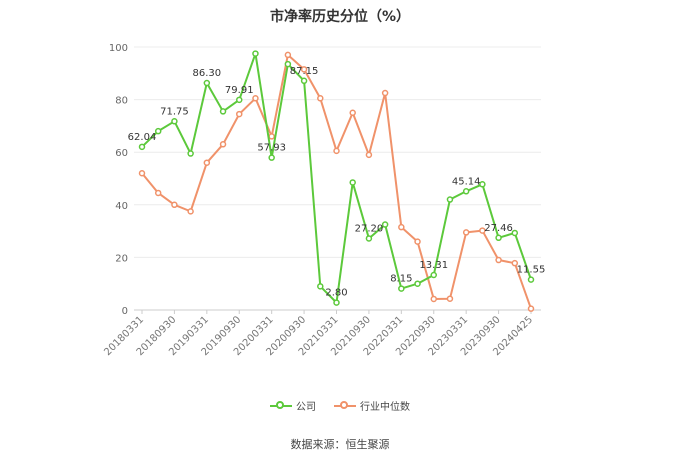  I want to click on legend-label: 行业中位数, so click(385, 407).